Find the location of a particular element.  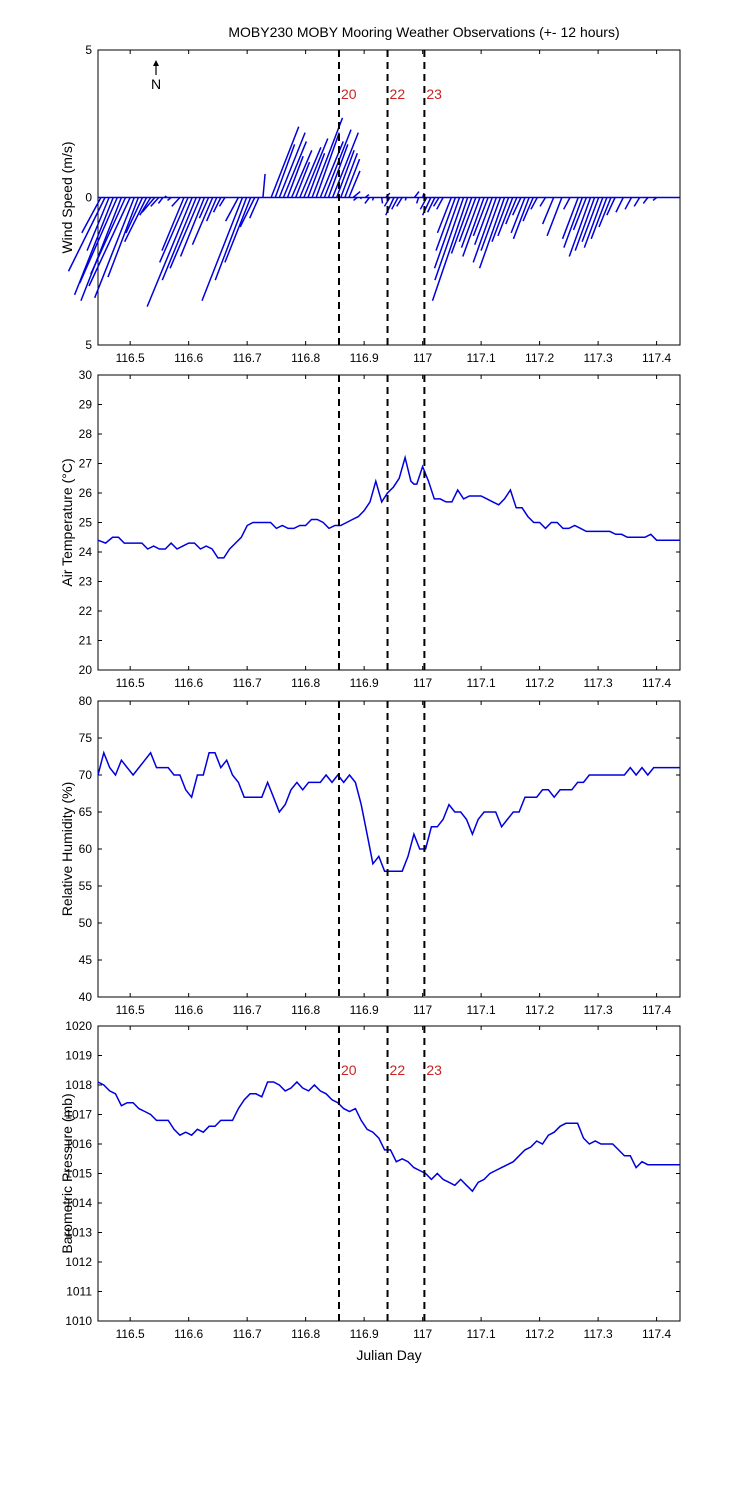

y-tick-label: 60 is located at coordinates (86, 849).